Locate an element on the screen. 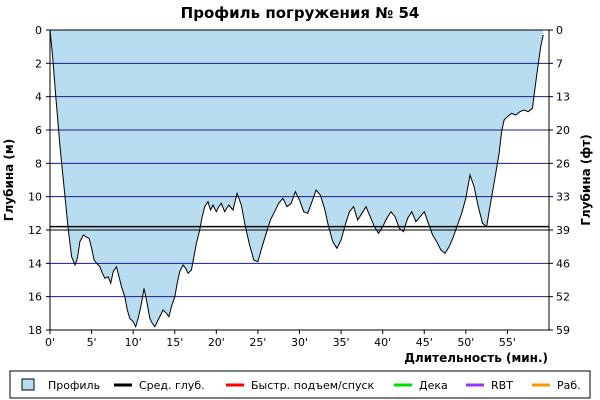 The height and width of the screenshot is (400, 600). chart-title: Профиль погружения № 54 is located at coordinates (300, 13).